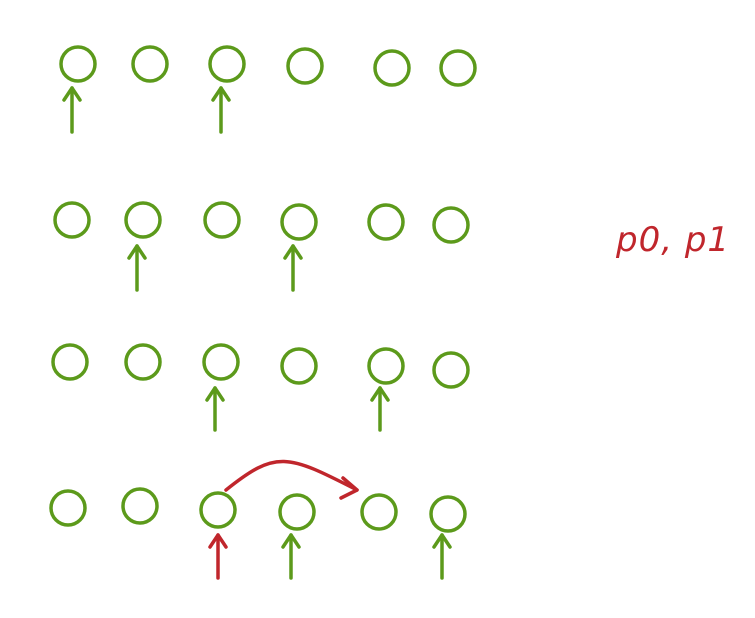  What do you see at coordinates (291, 541) in the screenshot?
I see `row-4-pointer-3-head` at bounding box center [291, 541].